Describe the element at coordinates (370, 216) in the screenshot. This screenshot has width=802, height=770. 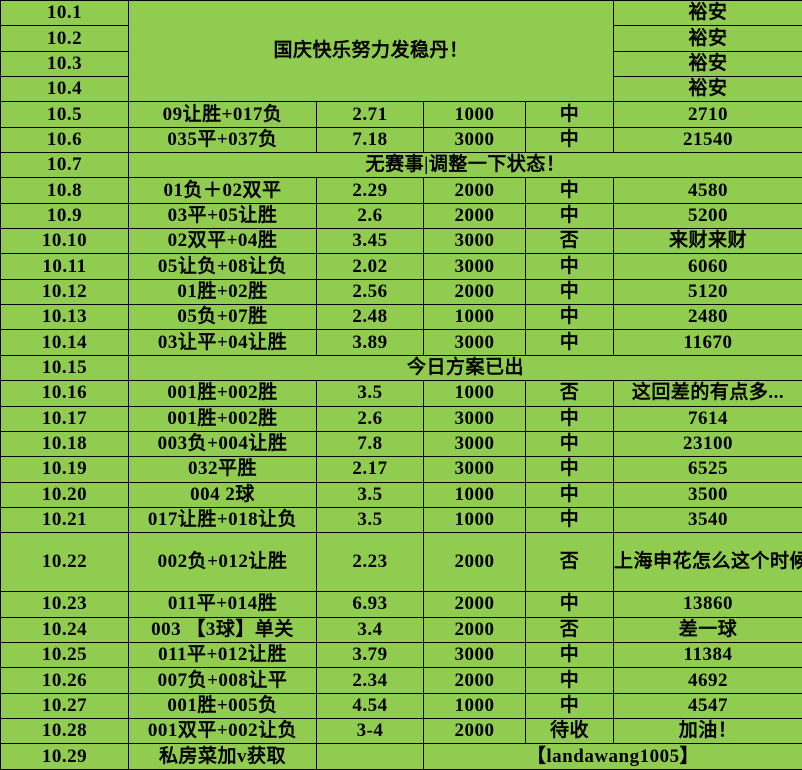
I see `cell-odds: 2.6` at that location.